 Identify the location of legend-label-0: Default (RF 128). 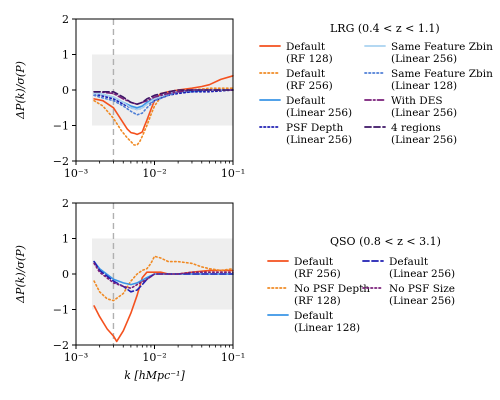
(309, 53).